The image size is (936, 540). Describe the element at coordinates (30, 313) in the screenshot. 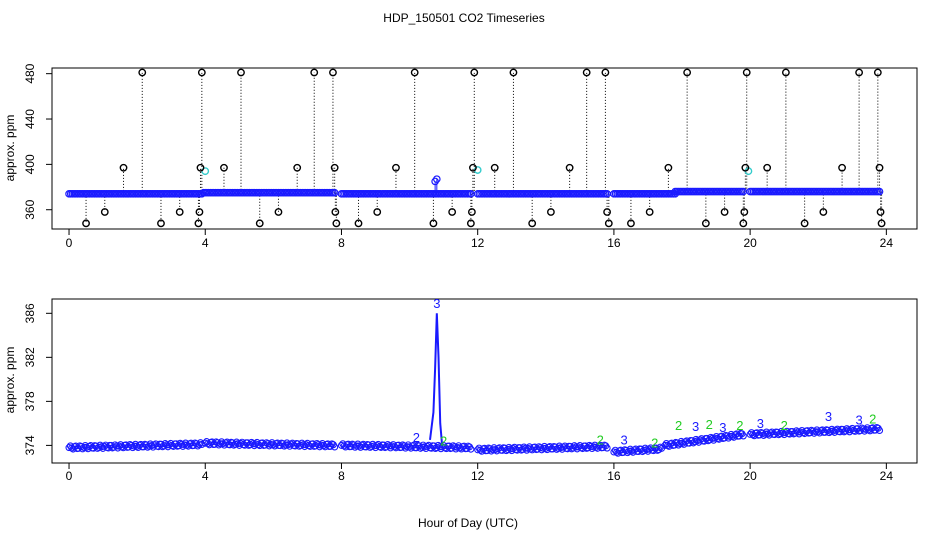

I see `y-tick-label: 386` at that location.